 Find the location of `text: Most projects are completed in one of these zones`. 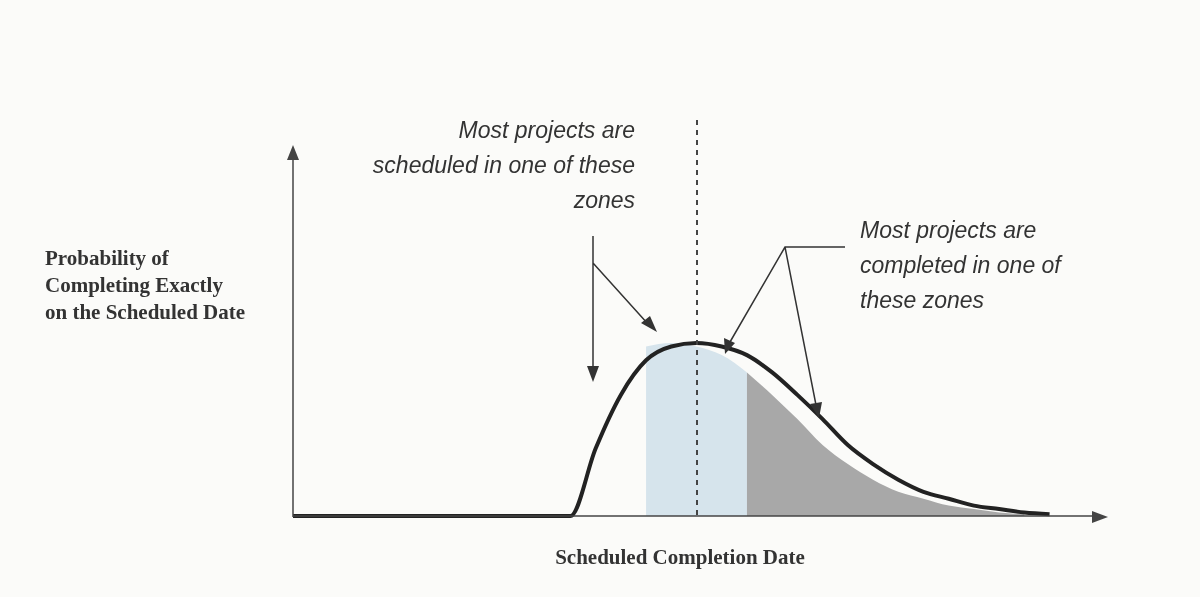

text: Most projects are completed in one of these zones is located at coordinates (962, 265).